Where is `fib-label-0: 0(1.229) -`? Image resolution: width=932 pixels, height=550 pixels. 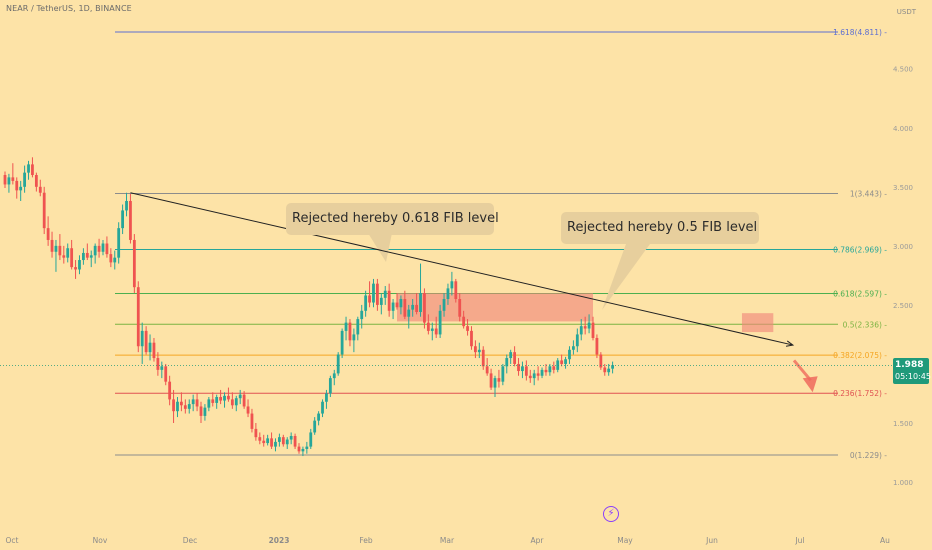 fib-label-0: 0(1.229) - is located at coordinates (868, 455).